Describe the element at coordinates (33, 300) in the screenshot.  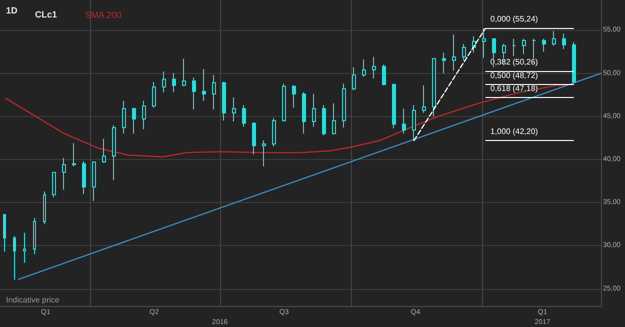
I see `annotation: Indicative price` at that location.